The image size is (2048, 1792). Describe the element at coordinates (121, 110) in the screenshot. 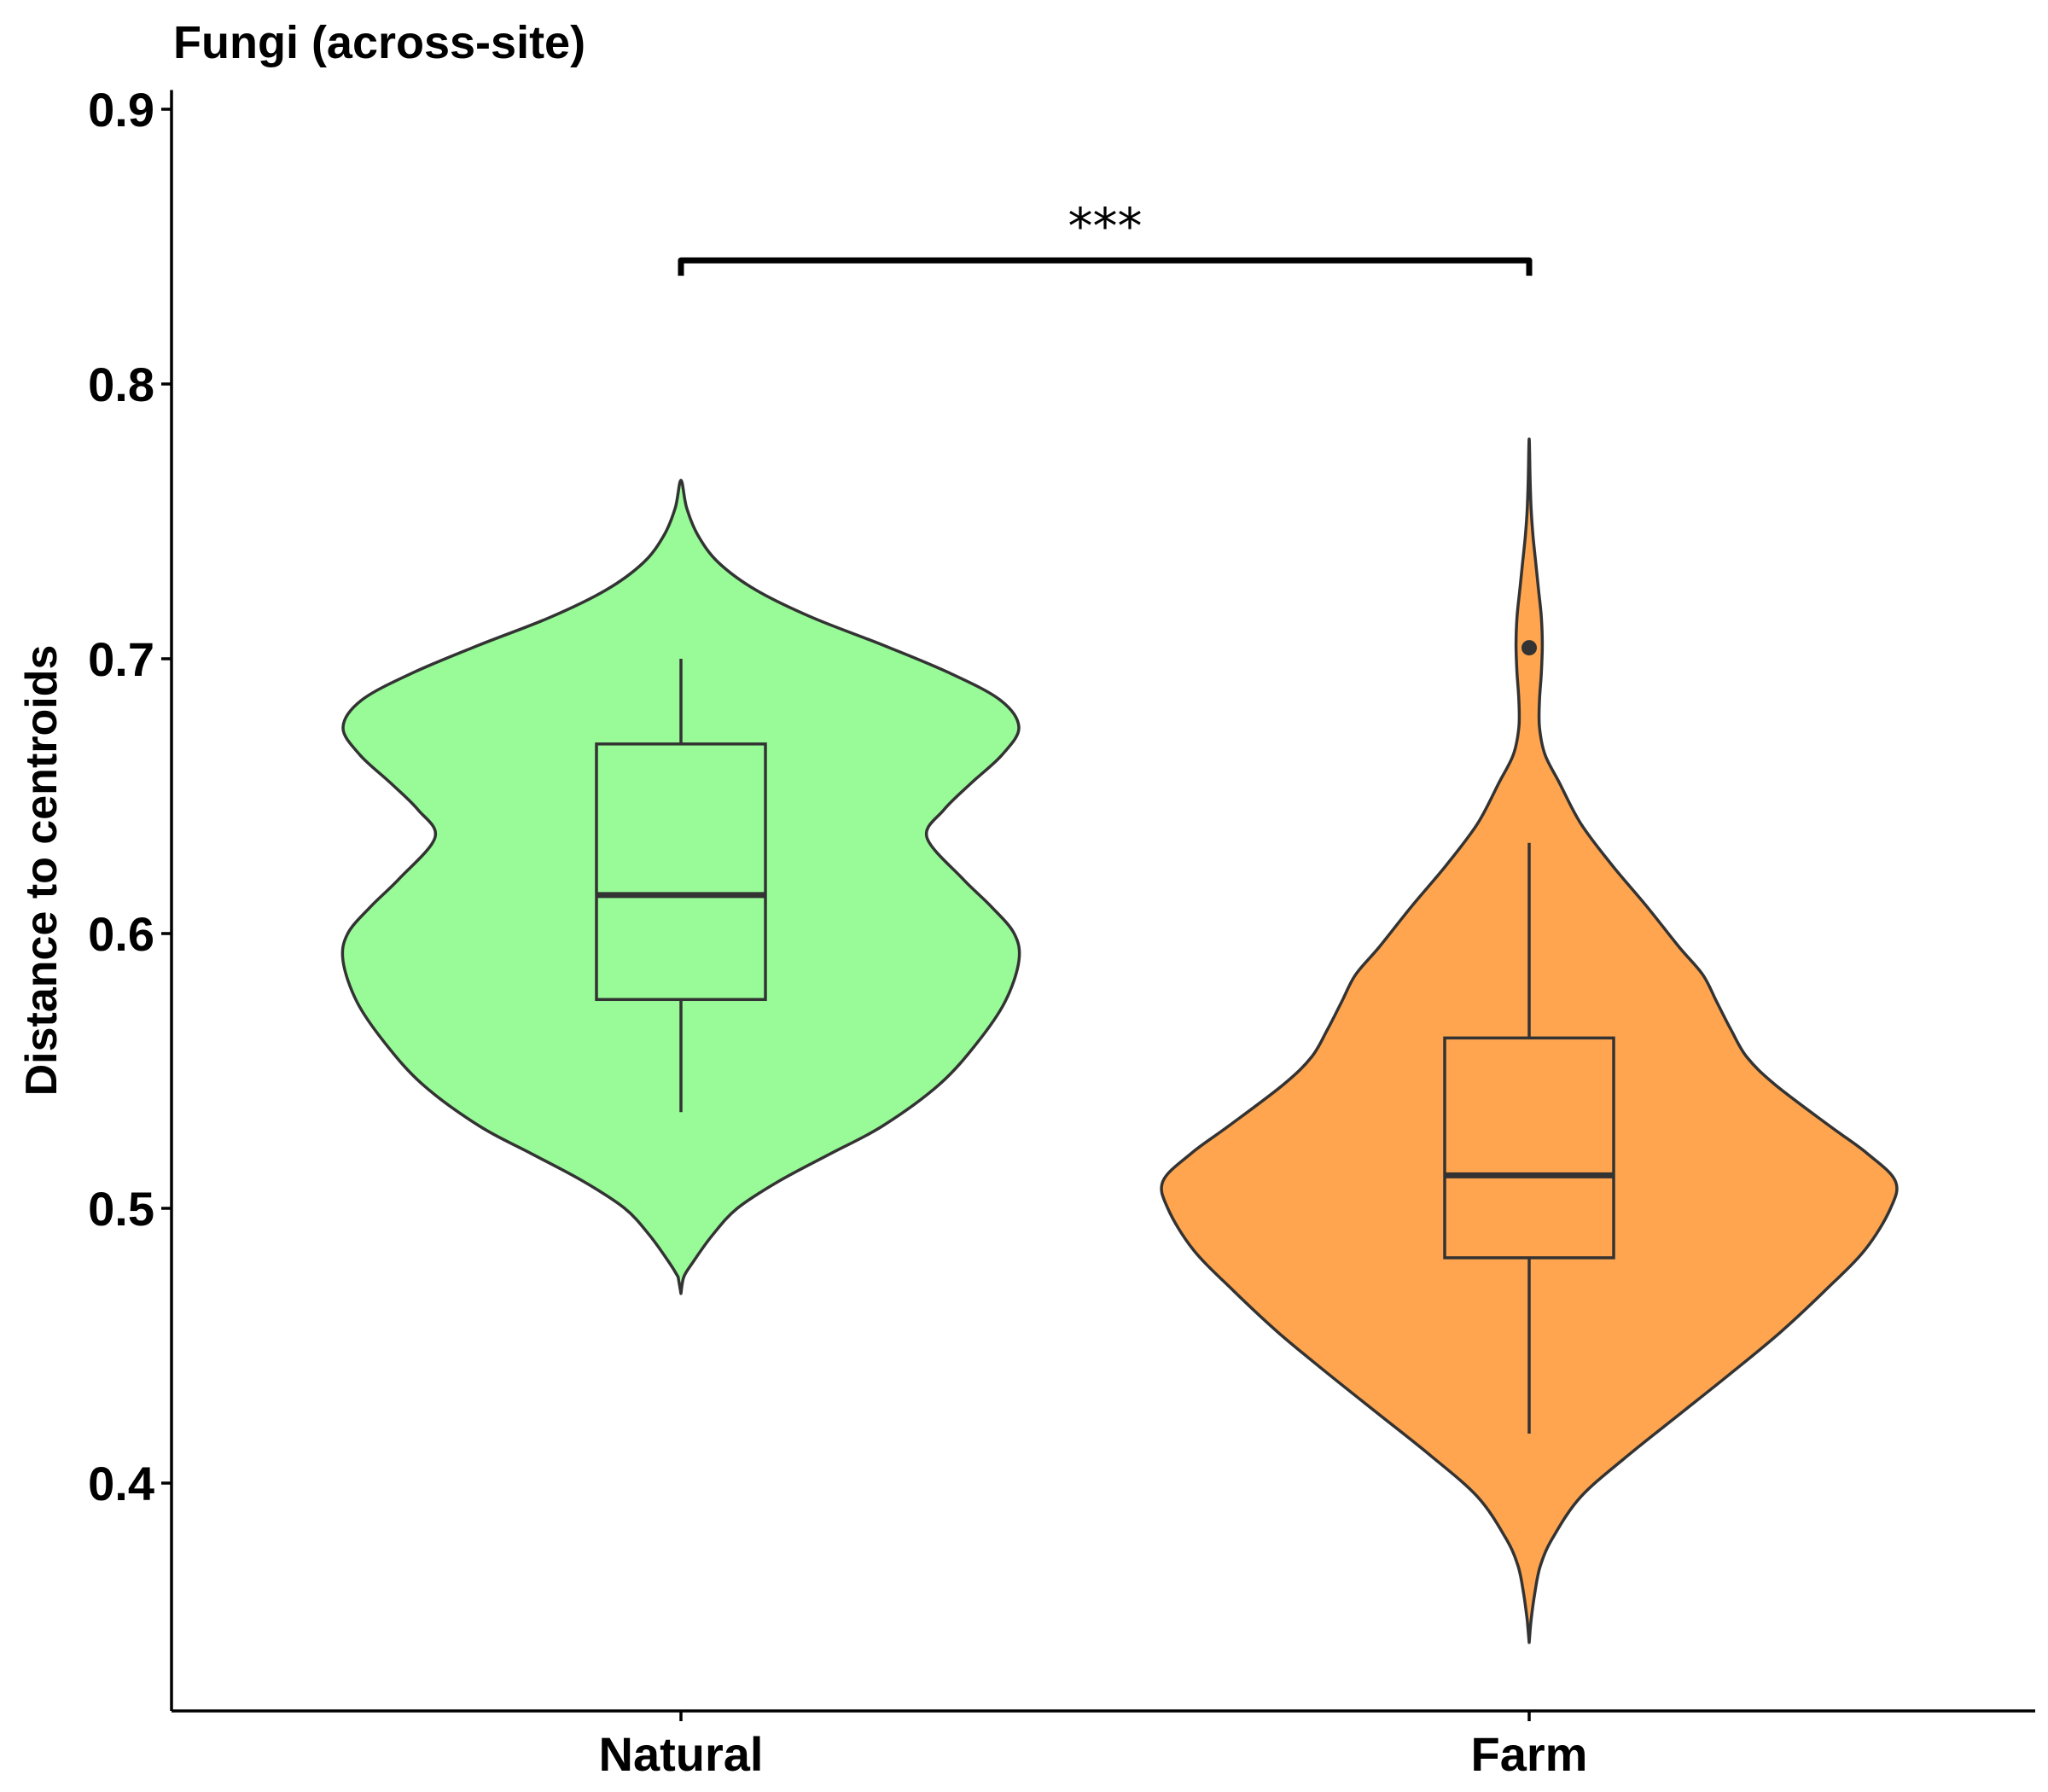

I see `y-tick-label: 0.9` at that location.